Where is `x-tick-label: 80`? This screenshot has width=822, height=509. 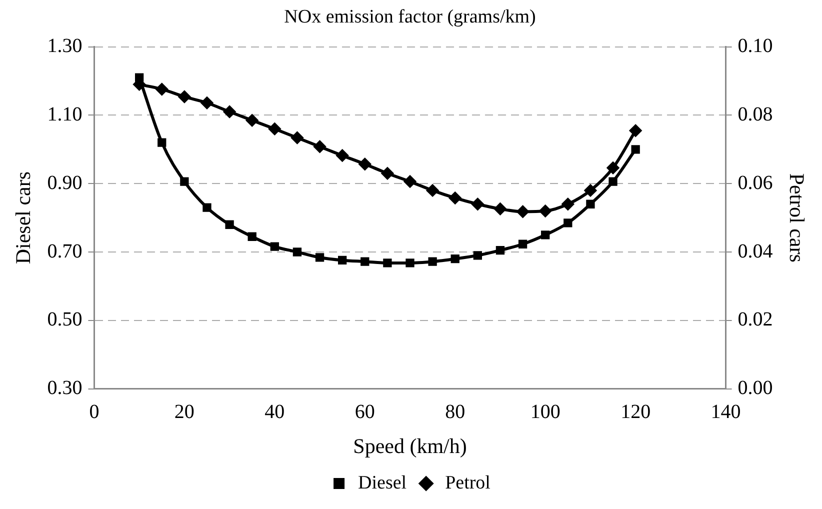
x-tick-label: 80 is located at coordinates (455, 412).